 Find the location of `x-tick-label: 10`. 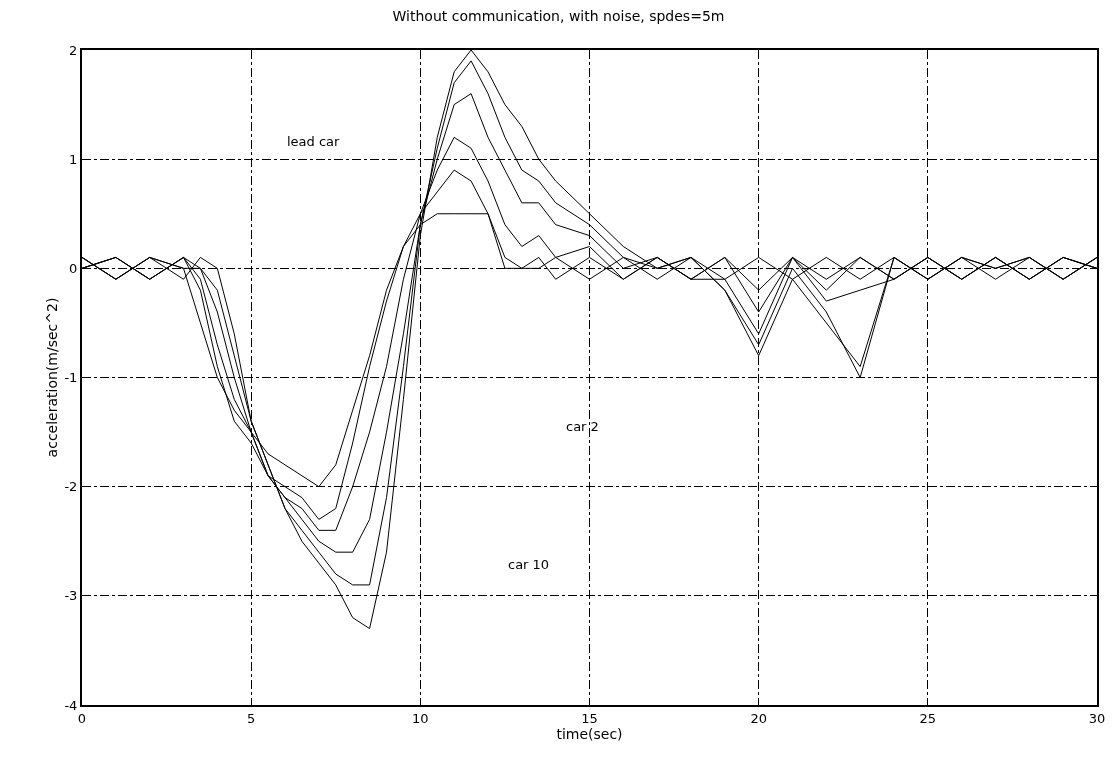

x-tick-label: 10 is located at coordinates (420, 718).